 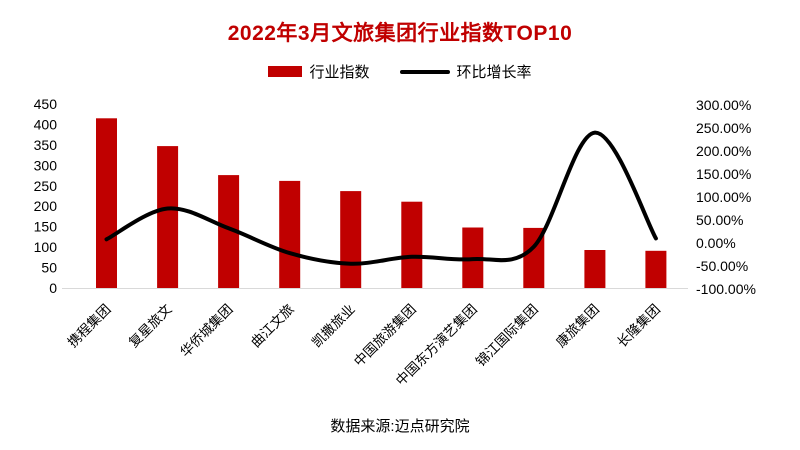 What do you see at coordinates (46, 124) in the screenshot?
I see `left-axis-tick-label: 400` at bounding box center [46, 124].